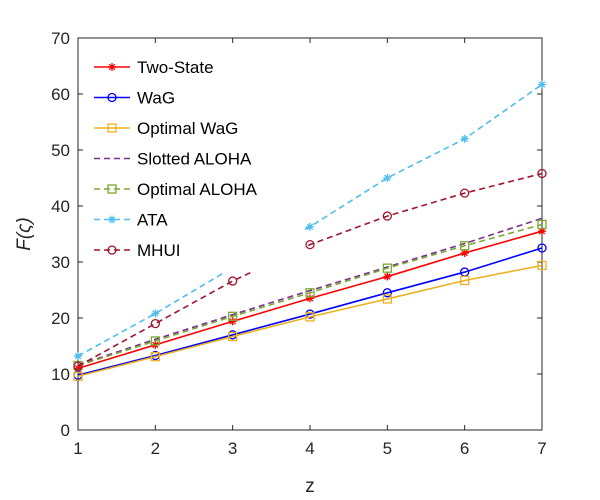 The image size is (600, 500). I want to click on legend-label: ATA, so click(152, 220).